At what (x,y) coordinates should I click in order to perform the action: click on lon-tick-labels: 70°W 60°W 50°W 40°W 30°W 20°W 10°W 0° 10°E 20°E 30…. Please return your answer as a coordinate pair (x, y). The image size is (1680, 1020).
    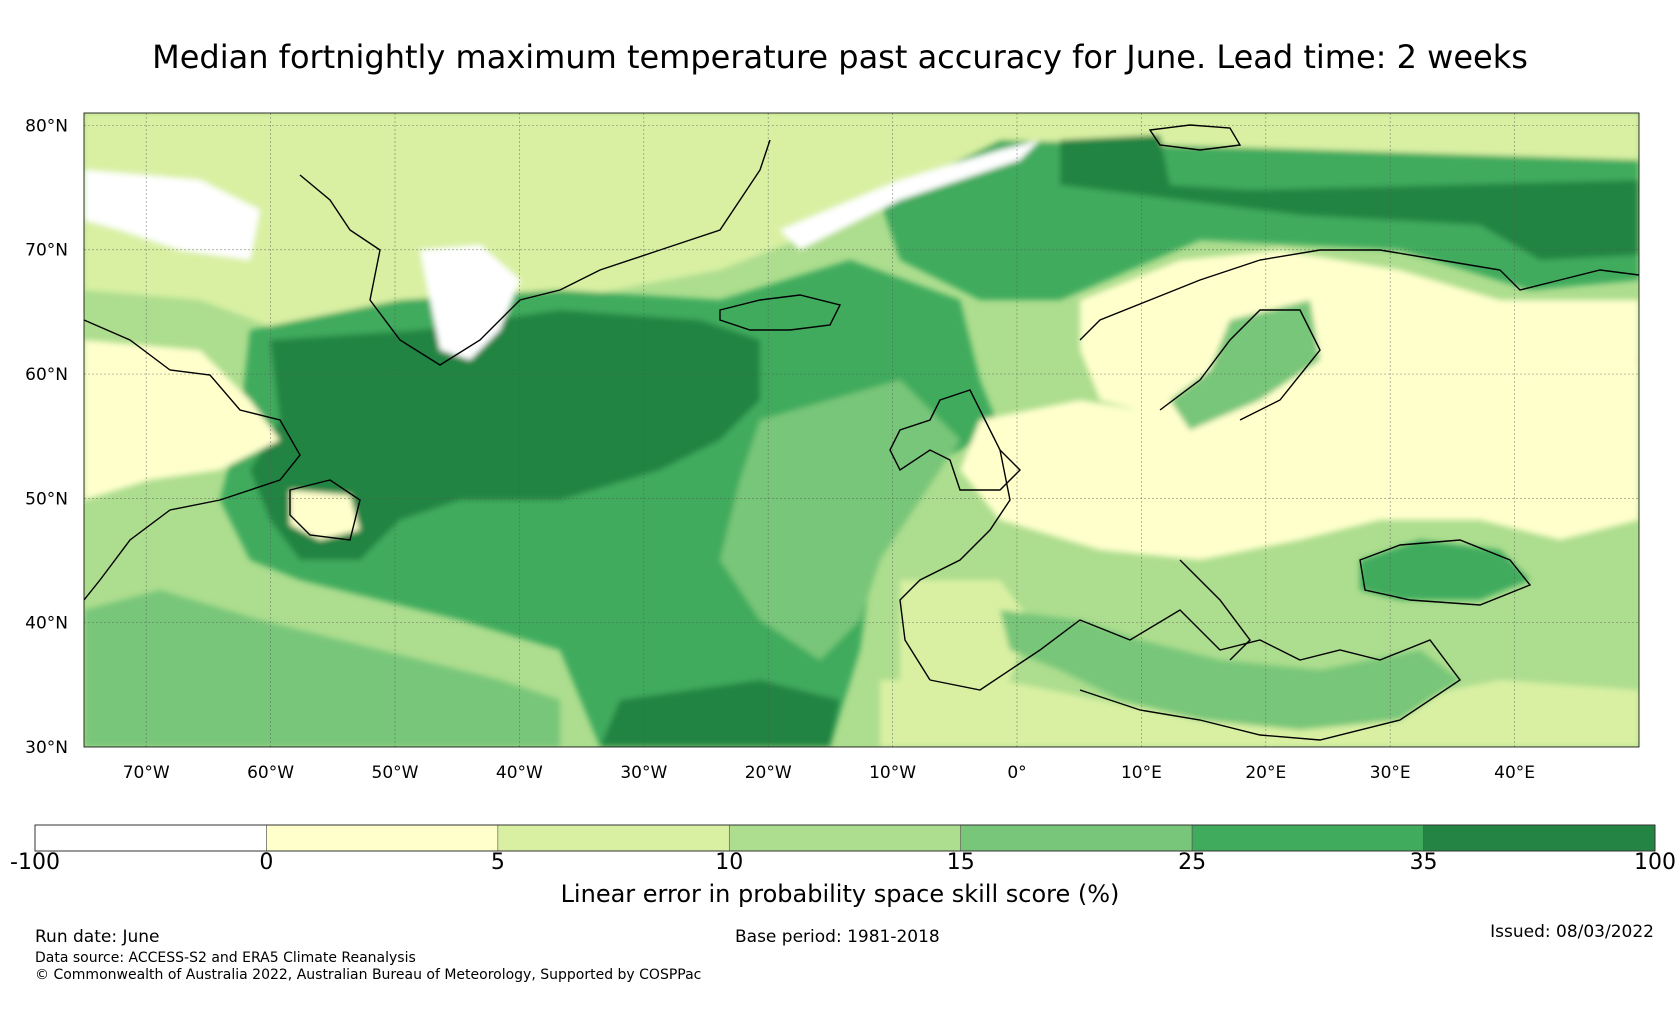
    Looking at the image, I should click on (829, 773).